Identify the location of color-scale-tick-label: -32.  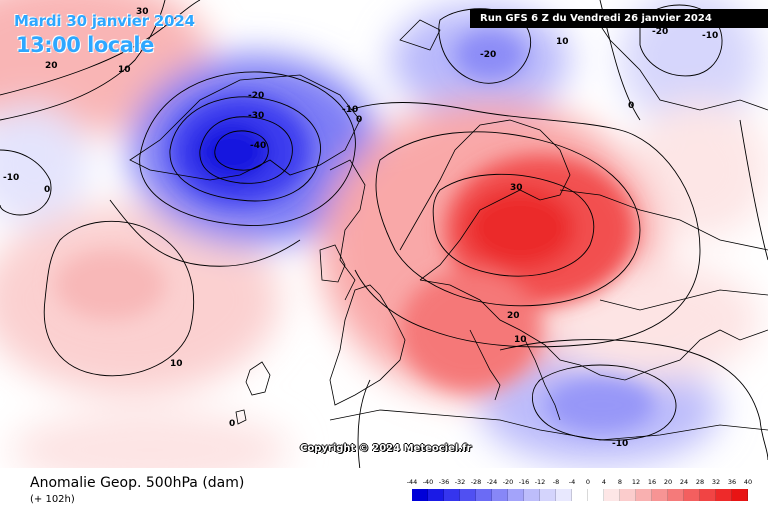
(460, 482).